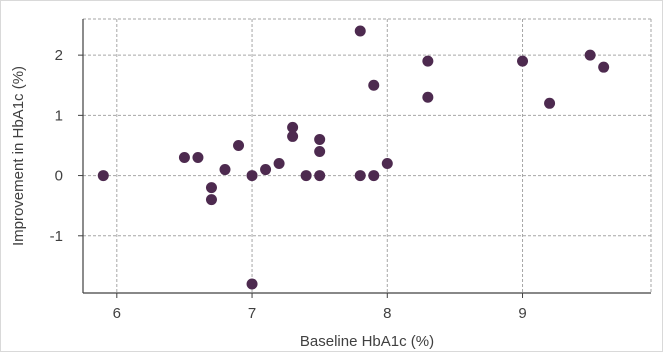 The image size is (663, 353). I want to click on x-tick-label: 9, so click(522, 313).